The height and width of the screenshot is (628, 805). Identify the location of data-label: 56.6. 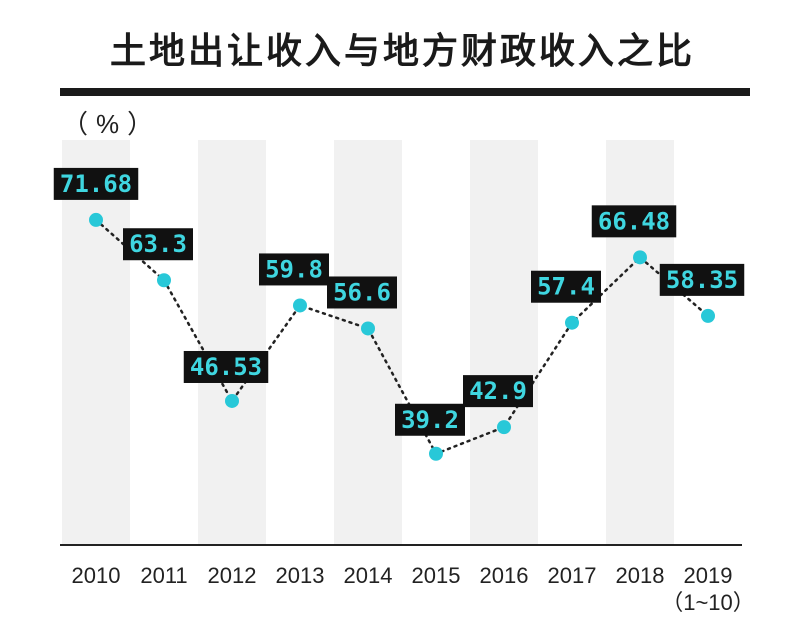
(362, 292).